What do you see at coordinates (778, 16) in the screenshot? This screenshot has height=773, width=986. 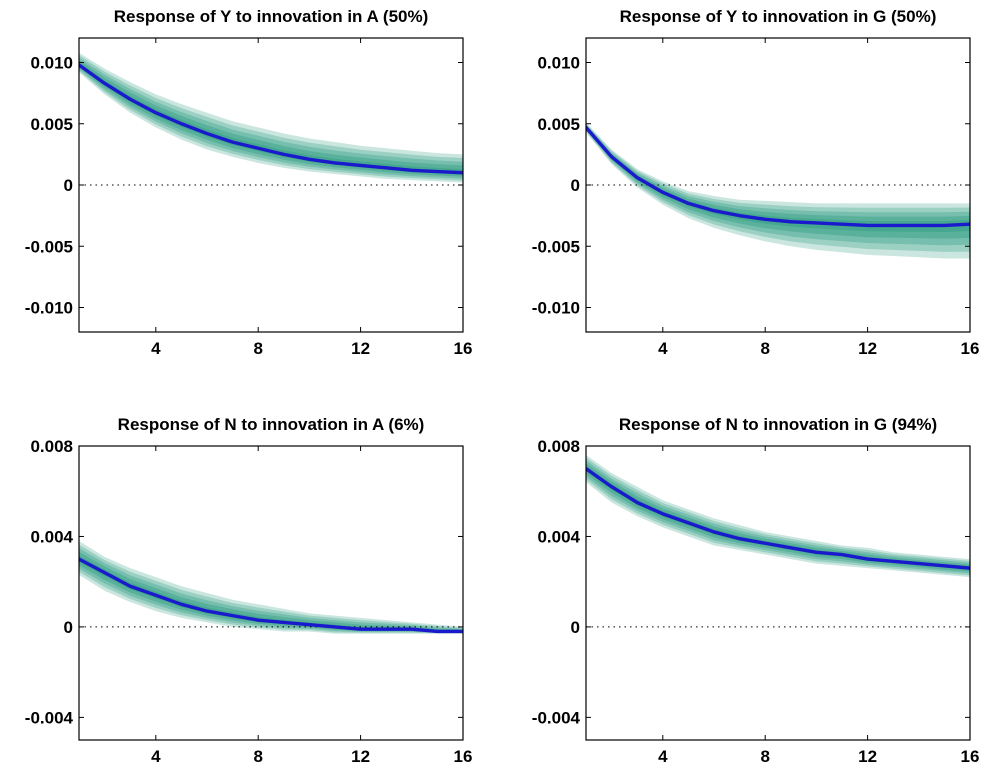 I see `panel-title: Response of Y to innovation in G (50%)` at bounding box center [778, 16].